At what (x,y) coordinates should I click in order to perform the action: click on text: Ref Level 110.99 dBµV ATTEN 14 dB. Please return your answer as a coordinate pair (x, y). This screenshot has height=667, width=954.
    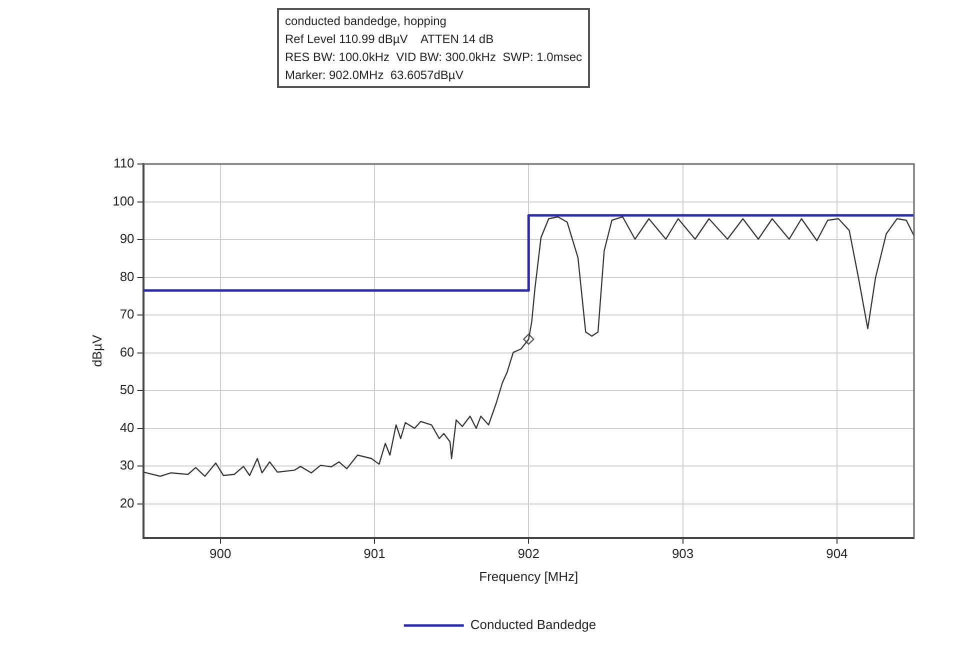
    Looking at the image, I should click on (390, 39).